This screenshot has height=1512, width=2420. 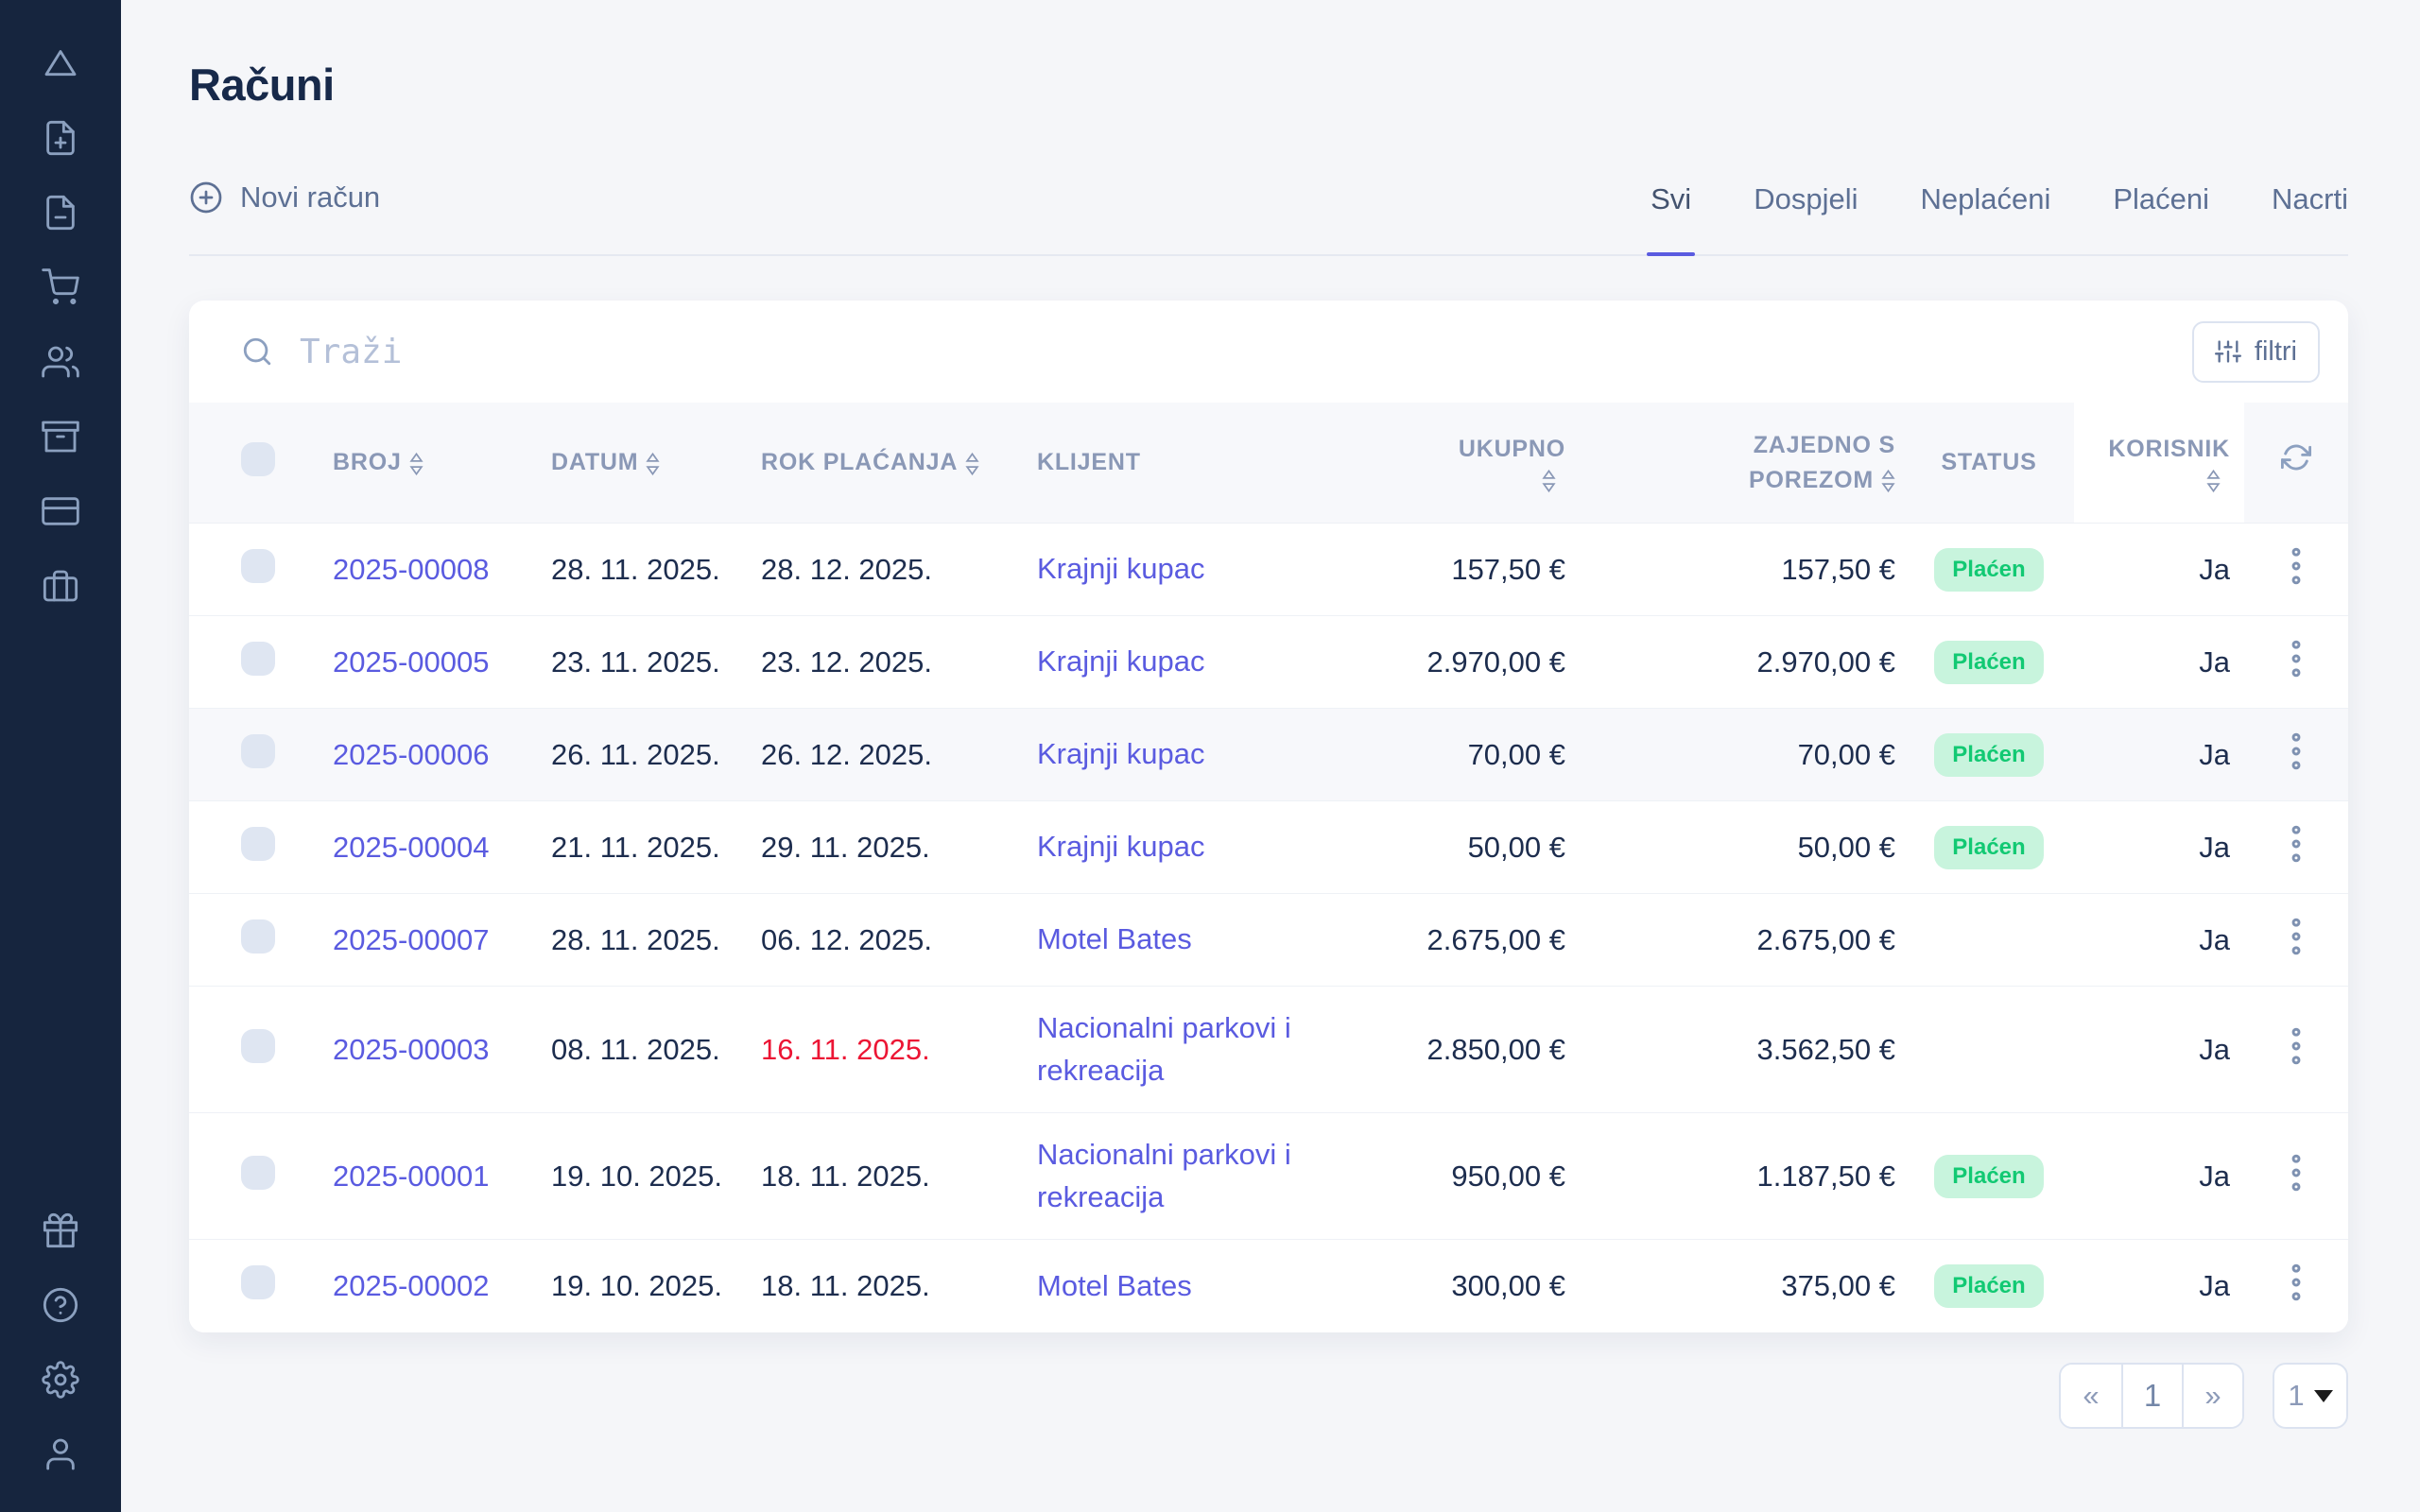 What do you see at coordinates (60, 436) in the screenshot?
I see `archive-icon` at bounding box center [60, 436].